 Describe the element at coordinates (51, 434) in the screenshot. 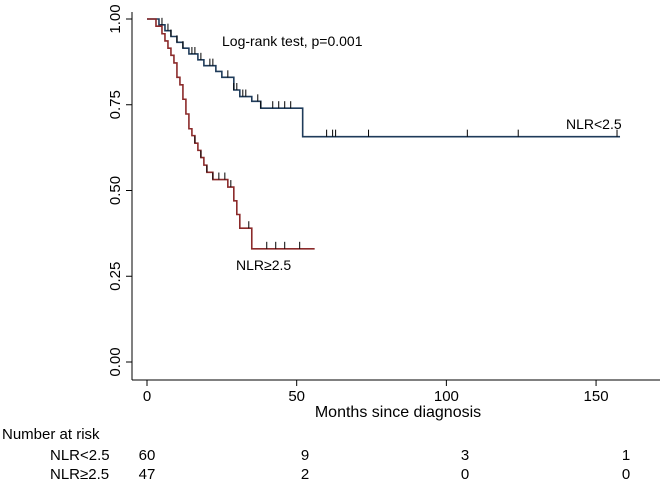

I see `risk-table-title: Number at risk` at that location.